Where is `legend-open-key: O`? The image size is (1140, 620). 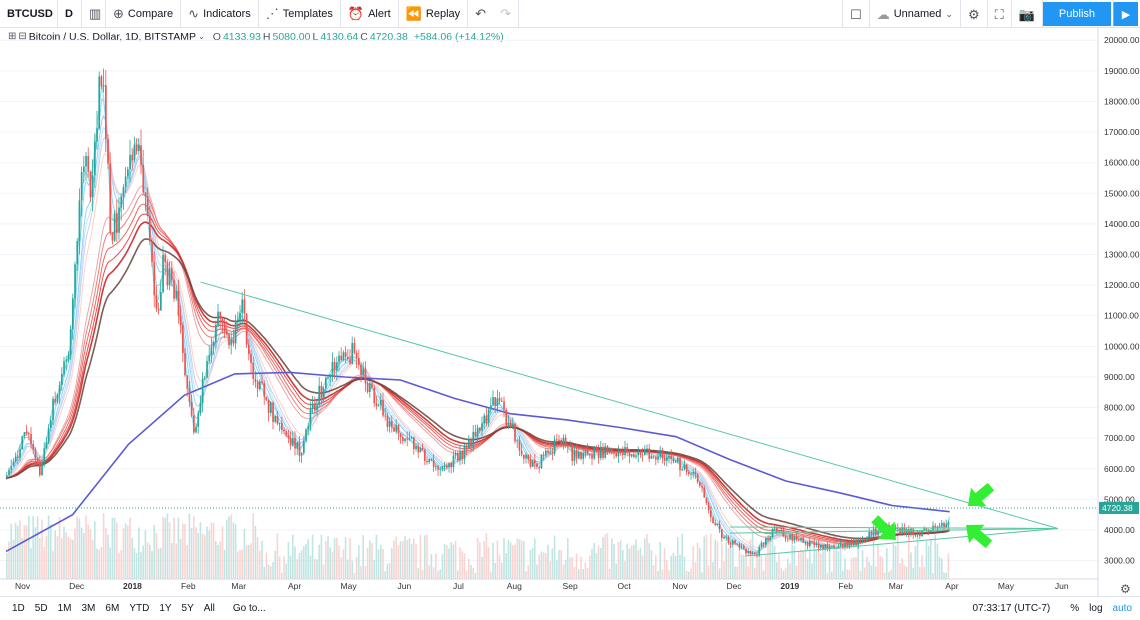 legend-open-key: O is located at coordinates (216, 37).